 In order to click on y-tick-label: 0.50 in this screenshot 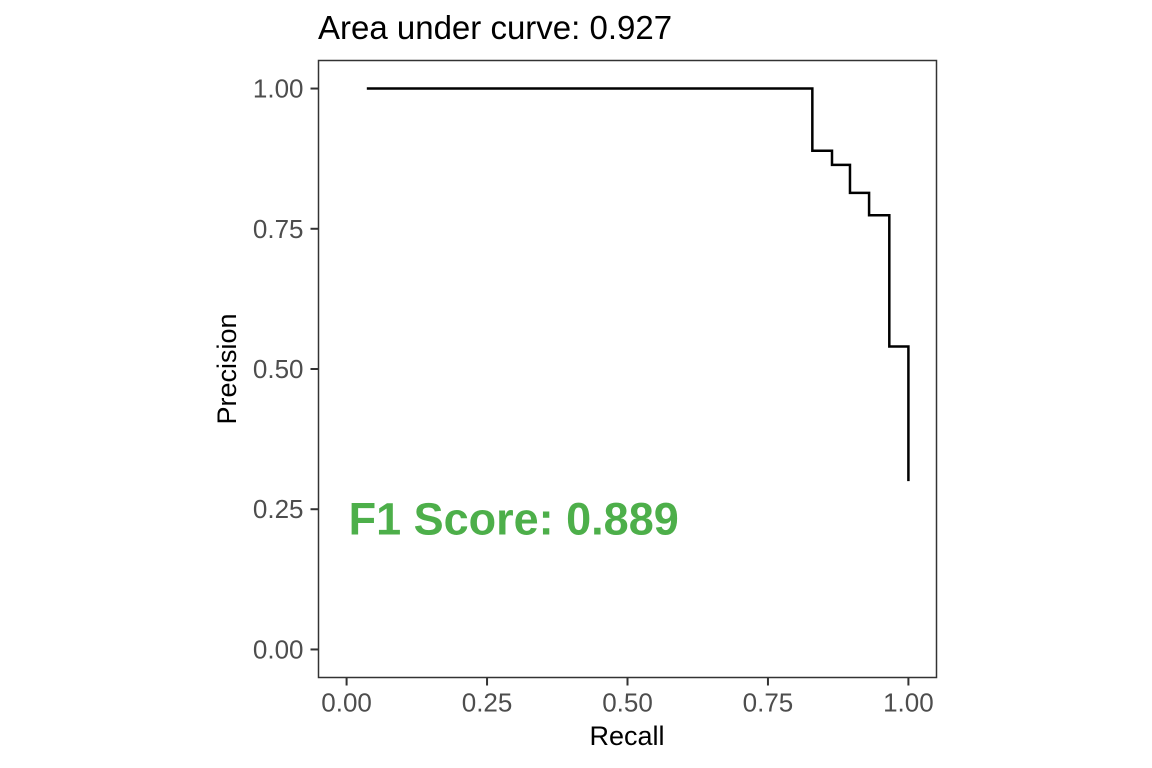, I will do `click(278, 369)`.